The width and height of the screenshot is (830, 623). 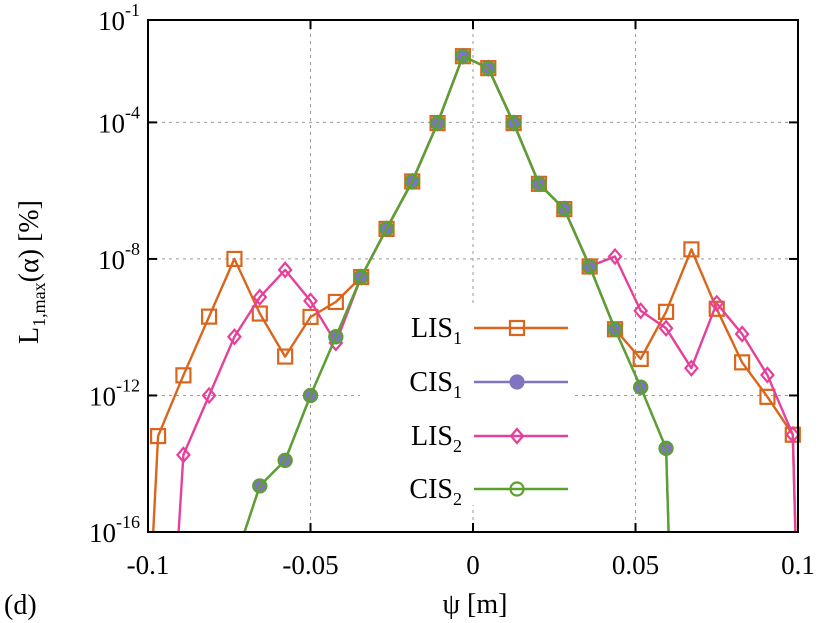 I want to click on legend-item: LIS2, so click(x=489, y=438).